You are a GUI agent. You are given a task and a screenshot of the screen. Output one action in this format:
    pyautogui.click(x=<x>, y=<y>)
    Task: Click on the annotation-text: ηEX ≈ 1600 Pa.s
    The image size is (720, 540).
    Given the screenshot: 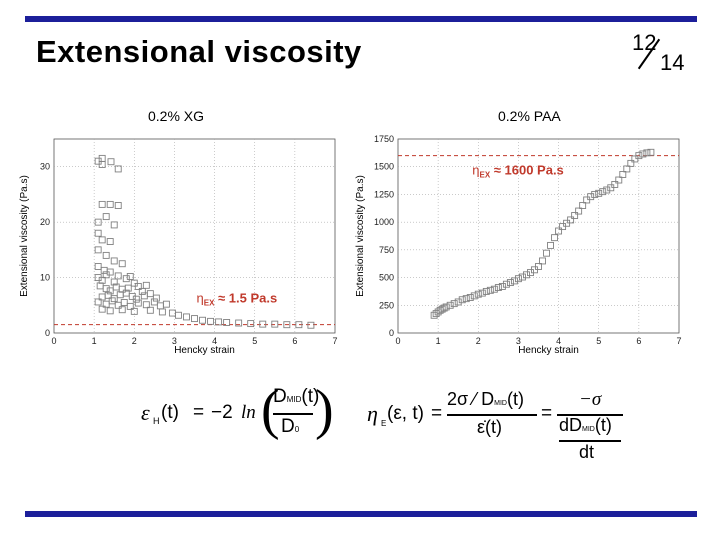 What is the action you would take?
    pyautogui.click(x=518, y=170)
    